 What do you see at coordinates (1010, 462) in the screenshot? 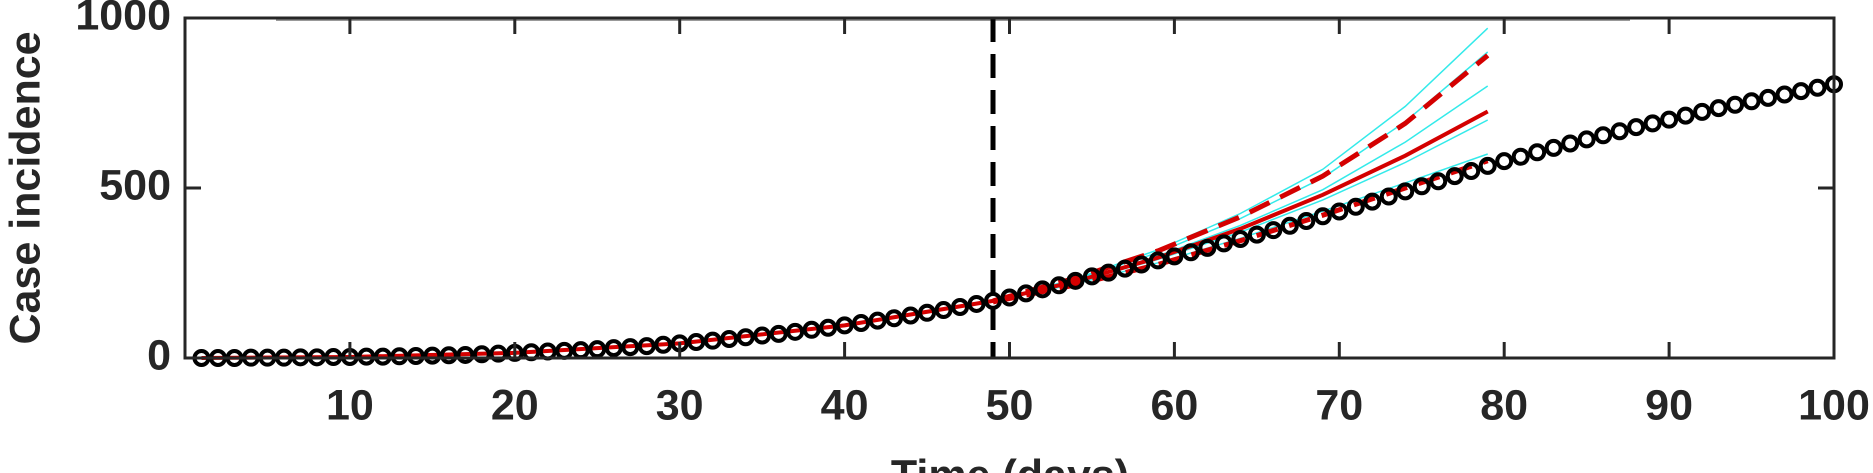
I see `x-axis-label: Time (days)` at bounding box center [1010, 462].